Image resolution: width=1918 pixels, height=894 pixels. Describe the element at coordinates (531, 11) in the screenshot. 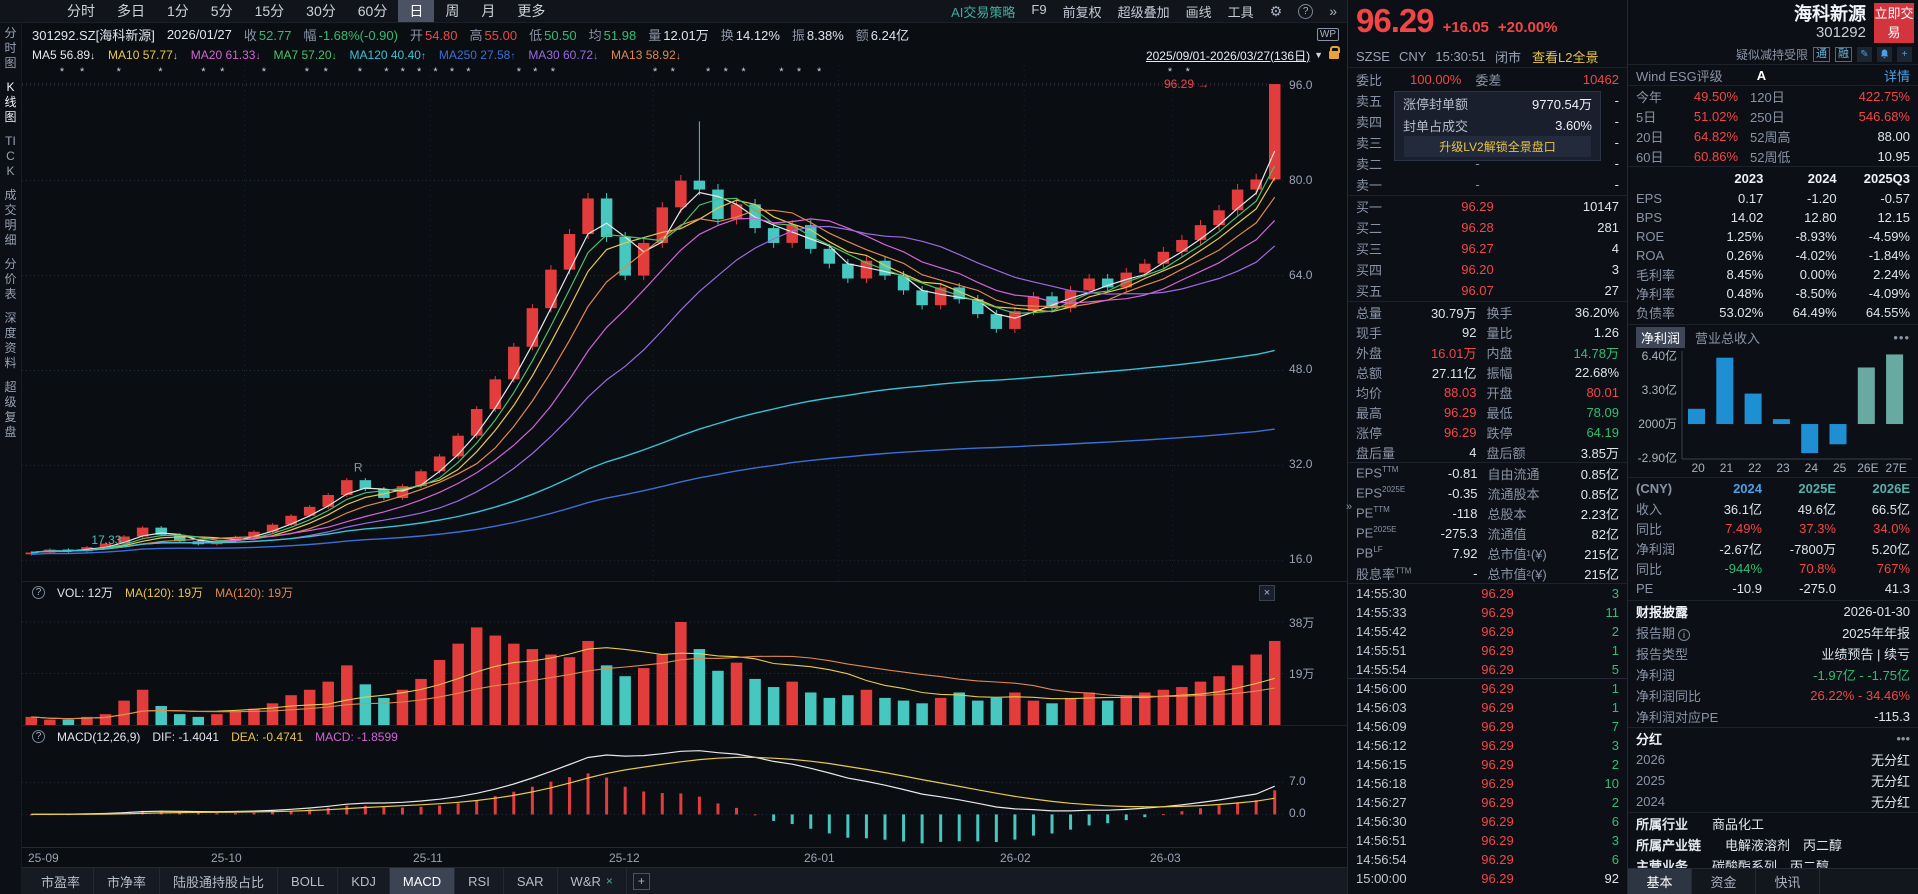

I see `period-tab-更多: 更多` at that location.